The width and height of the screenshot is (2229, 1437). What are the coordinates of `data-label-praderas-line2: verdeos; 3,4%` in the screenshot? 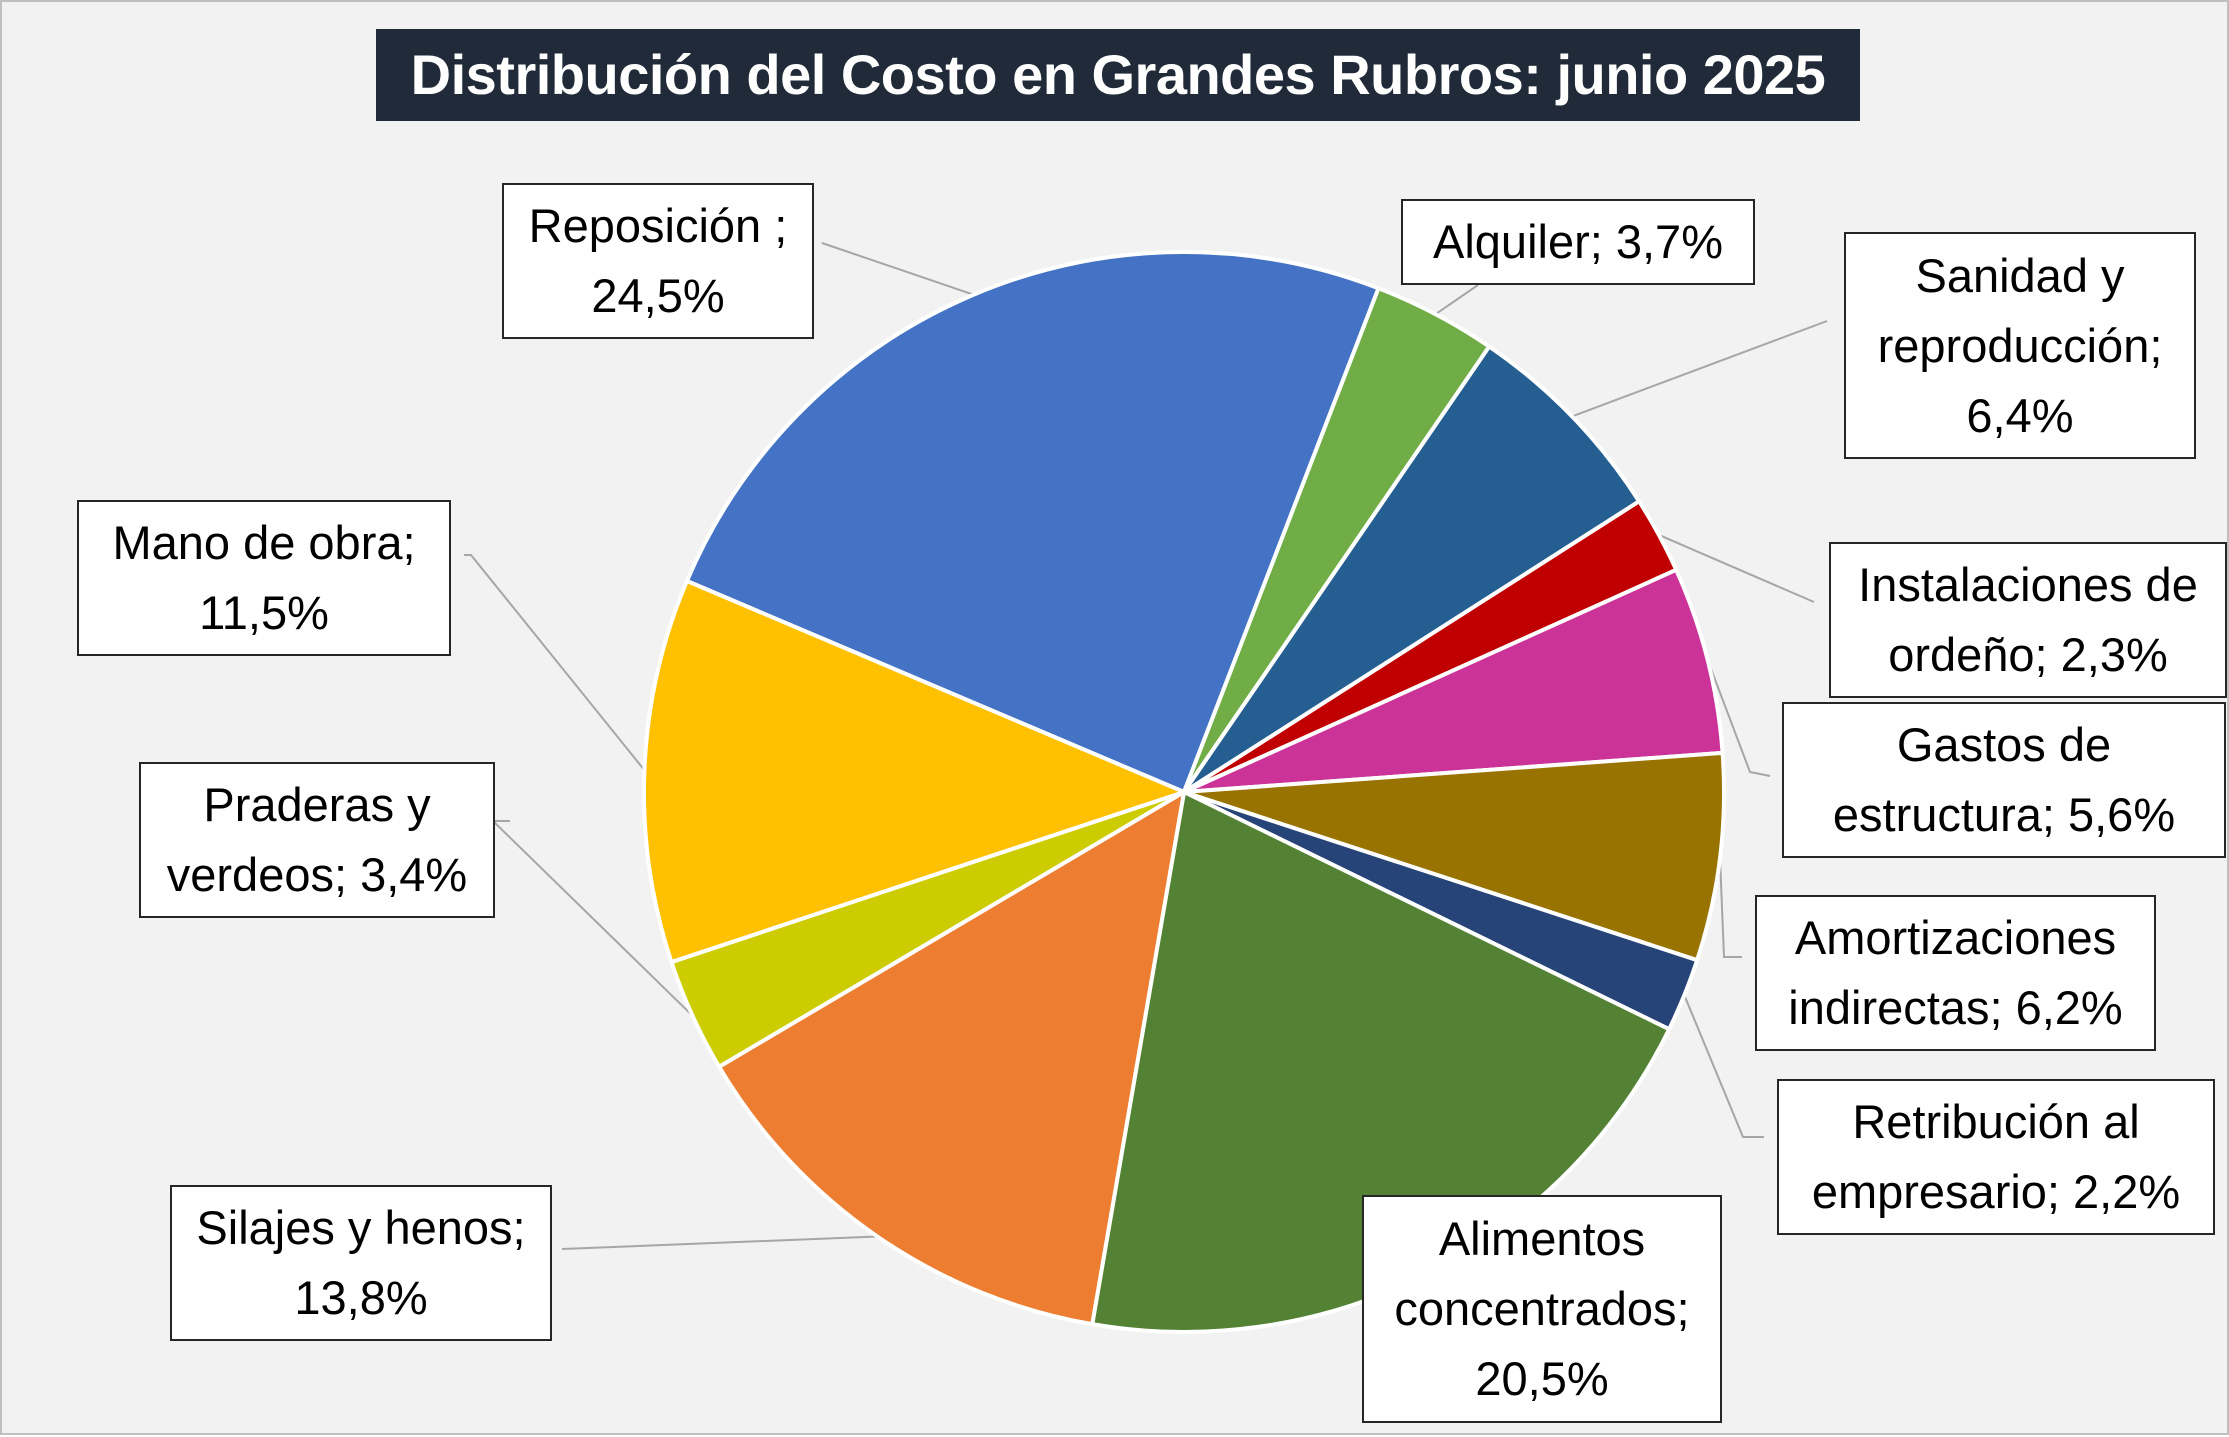 It's located at (317, 874).